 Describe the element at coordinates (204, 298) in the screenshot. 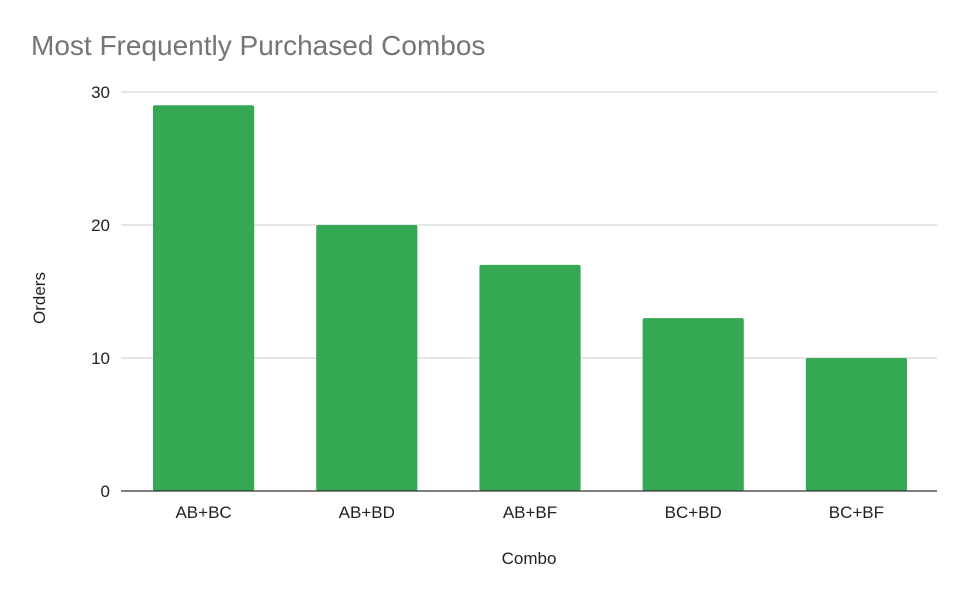

I see `bar-ab-bc` at that location.